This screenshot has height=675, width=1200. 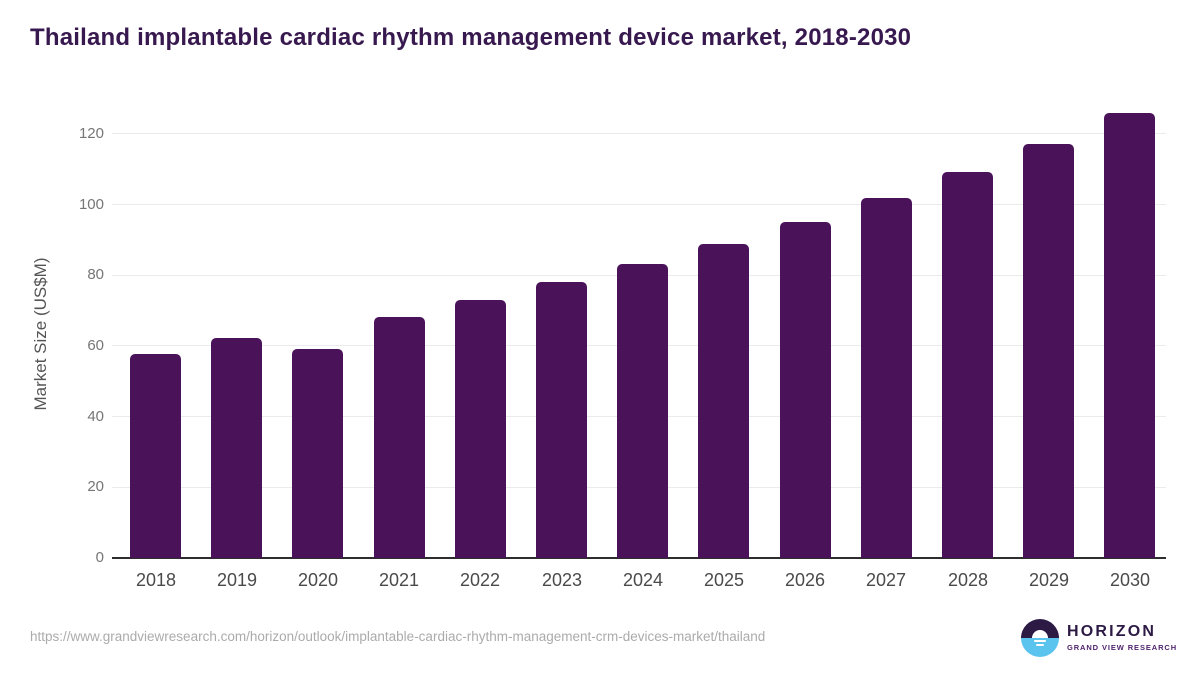 What do you see at coordinates (562, 580) in the screenshot?
I see `x-tick-label: 2023` at bounding box center [562, 580].